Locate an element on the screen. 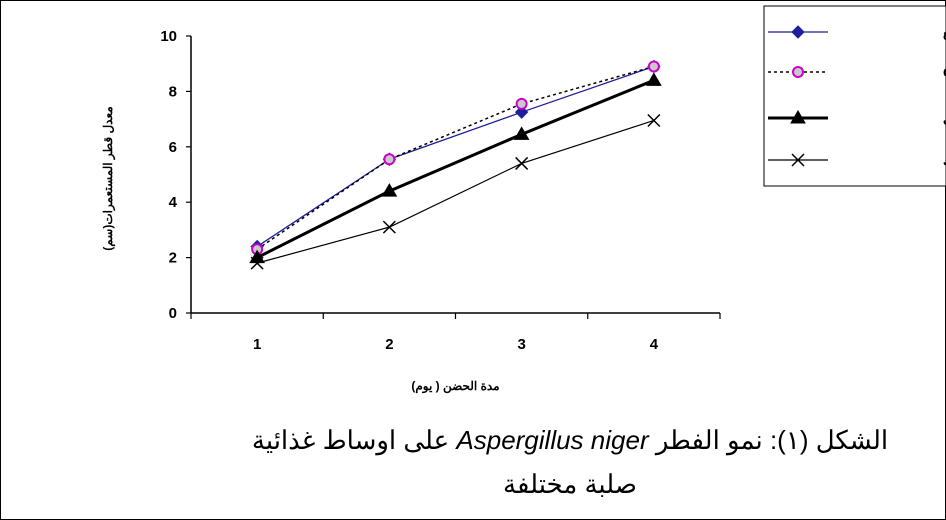 This screenshot has height=520, width=946. x-tick-label: 2 is located at coordinates (389, 344).